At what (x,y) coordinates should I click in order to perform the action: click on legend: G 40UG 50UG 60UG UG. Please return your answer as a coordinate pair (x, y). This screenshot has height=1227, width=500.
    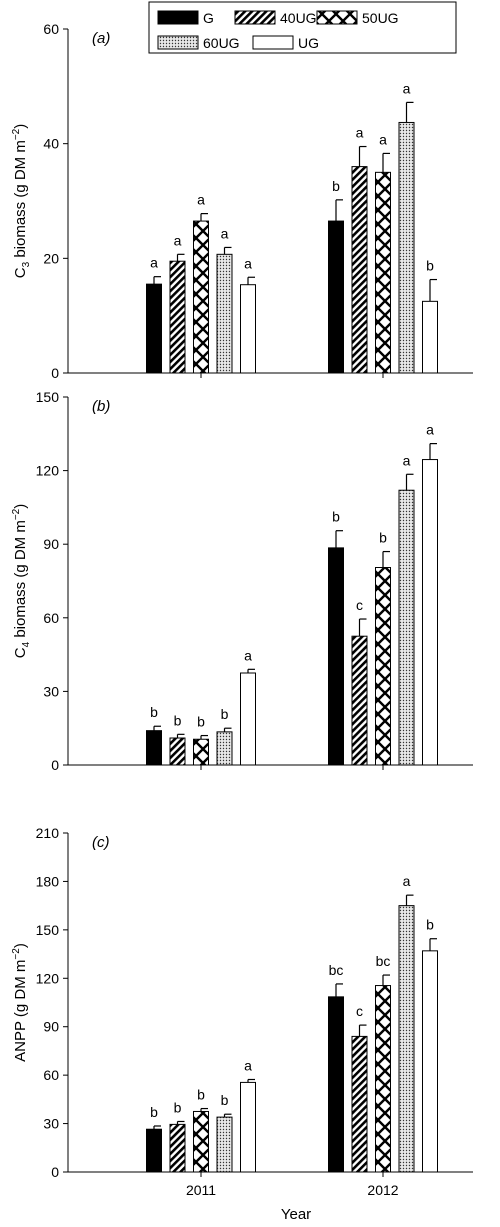
    Looking at the image, I should click on (302, 27).